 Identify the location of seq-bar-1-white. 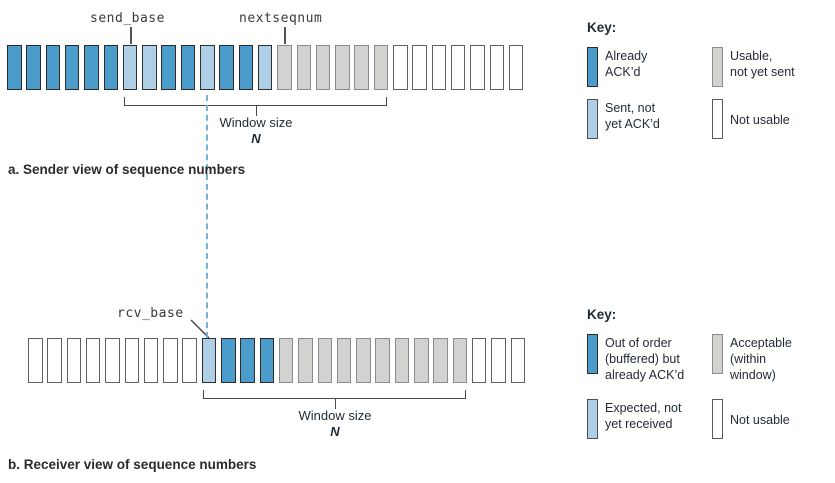
(35, 360).